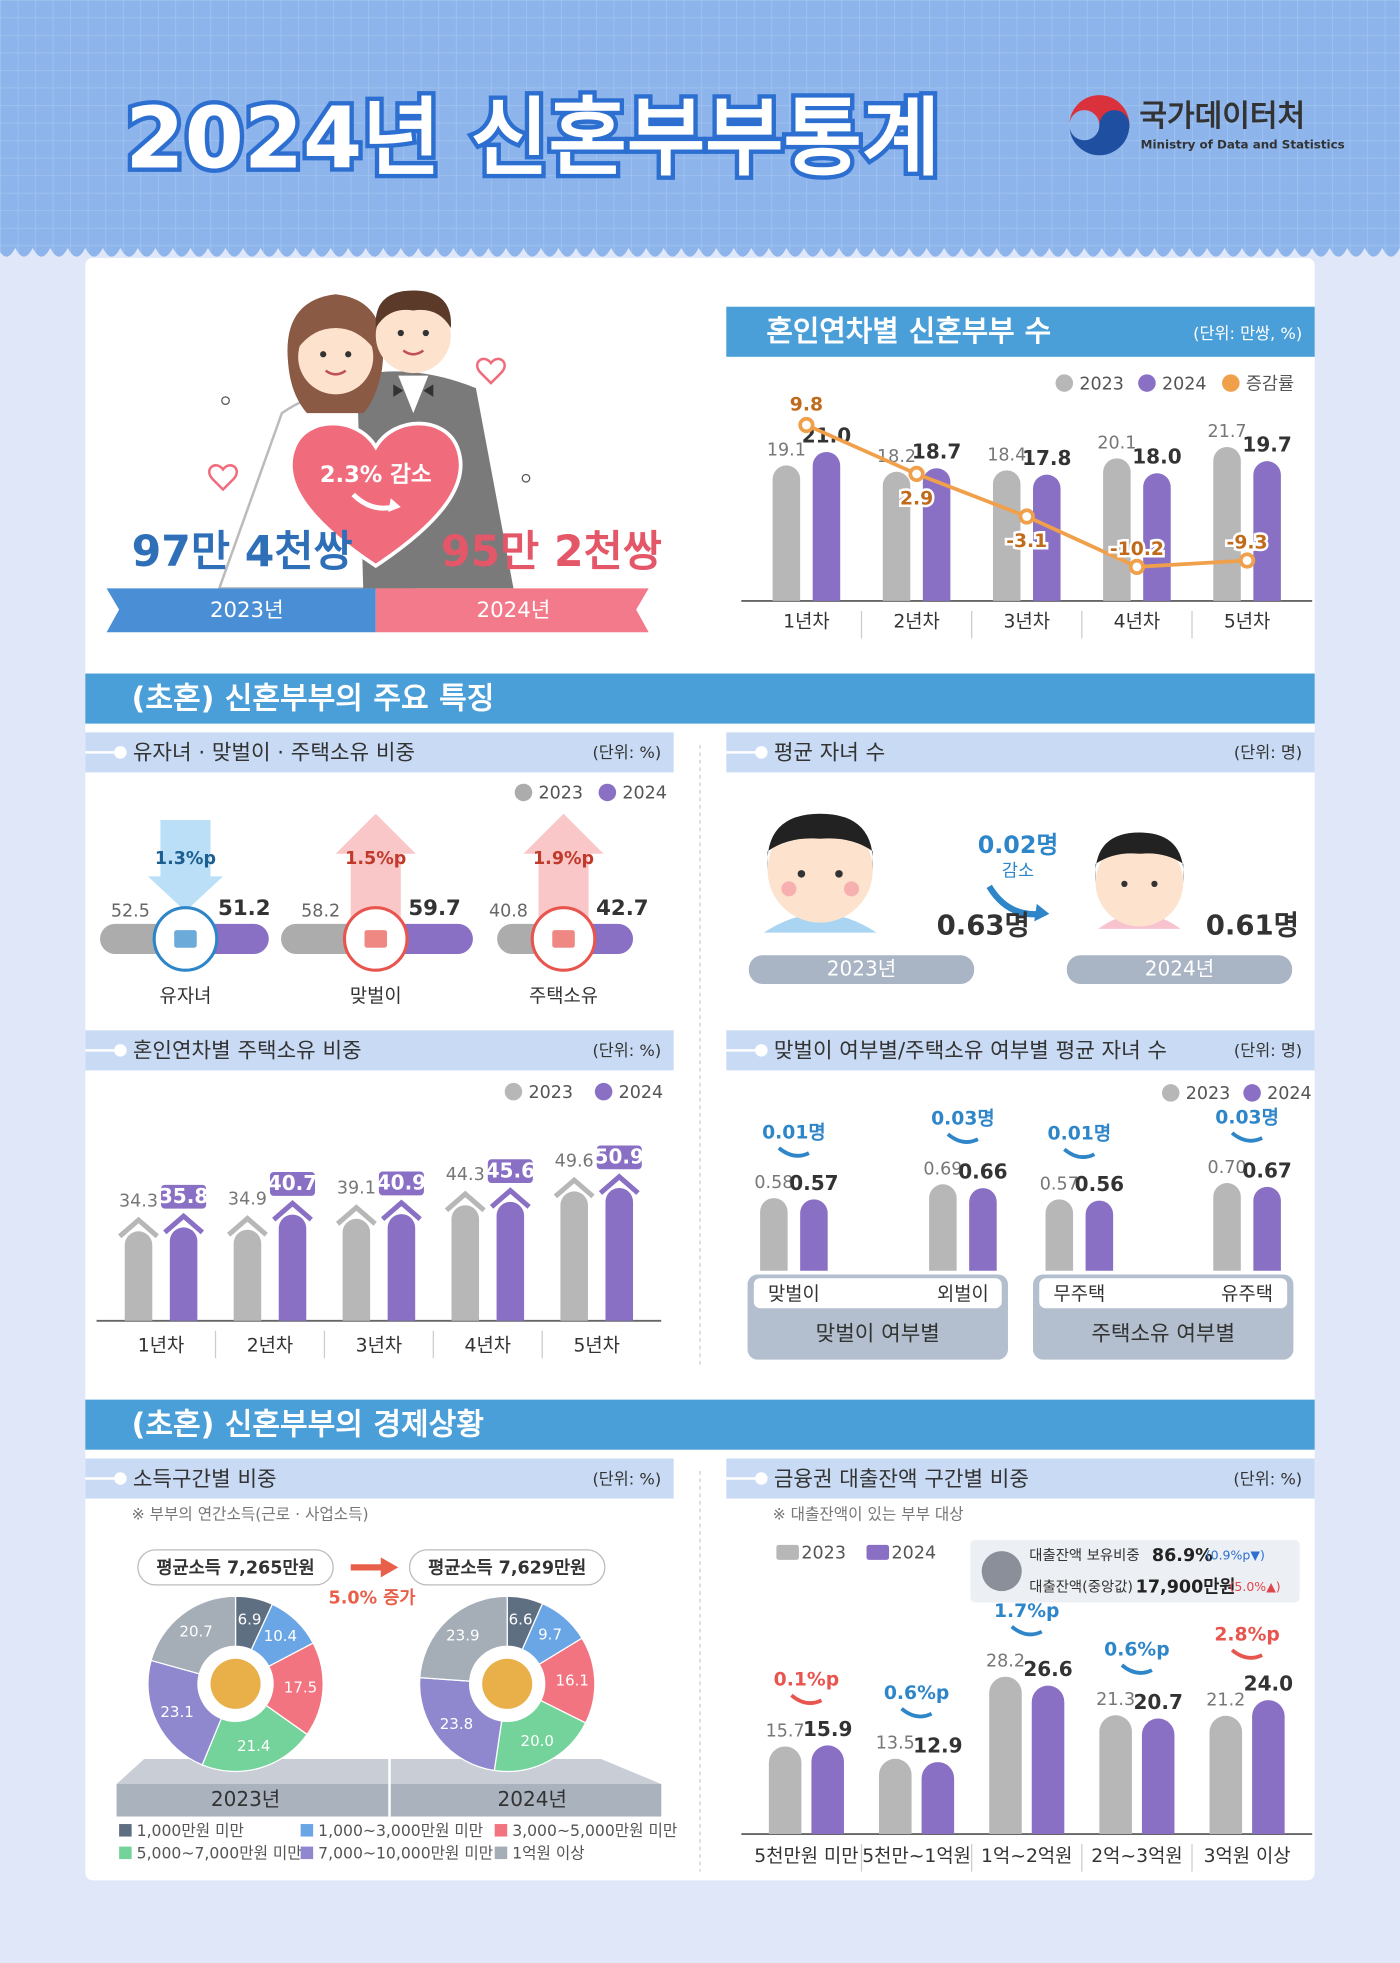 The width and height of the screenshot is (1400, 1963). What do you see at coordinates (462, 1636) in the screenshot?
I see `value-label: 23.9` at bounding box center [462, 1636].